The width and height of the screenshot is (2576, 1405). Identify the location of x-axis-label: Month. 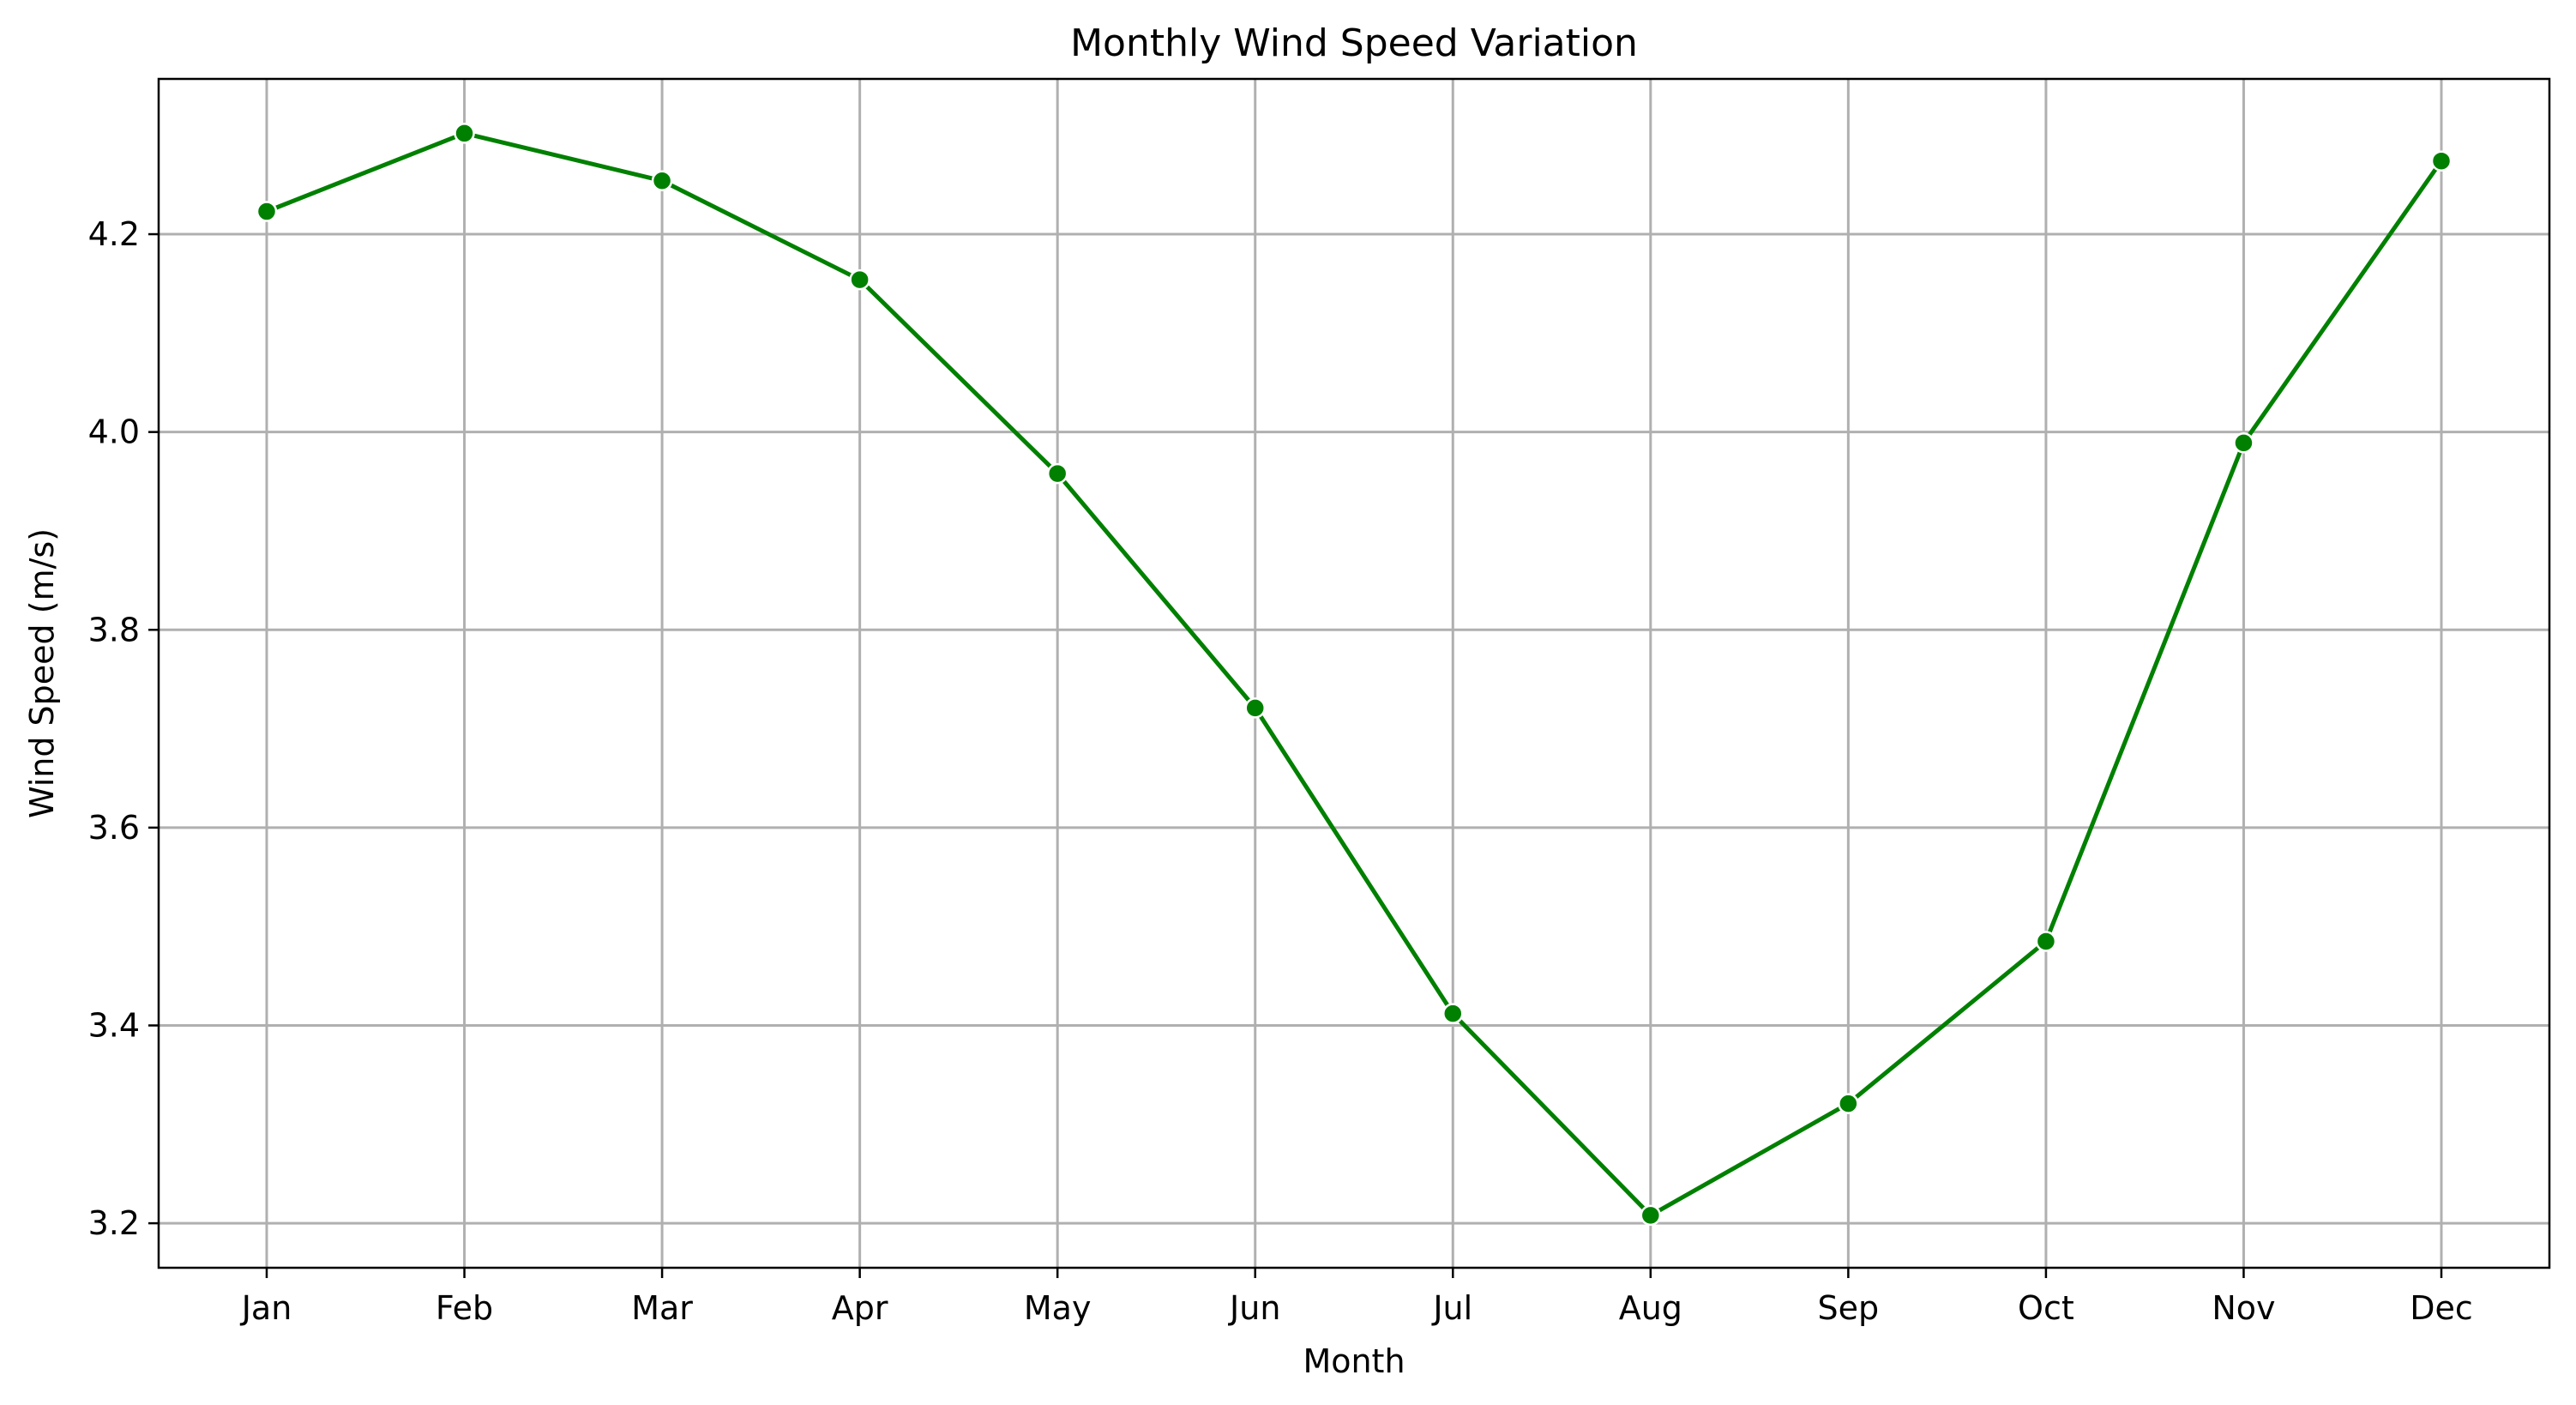
(1354, 1361).